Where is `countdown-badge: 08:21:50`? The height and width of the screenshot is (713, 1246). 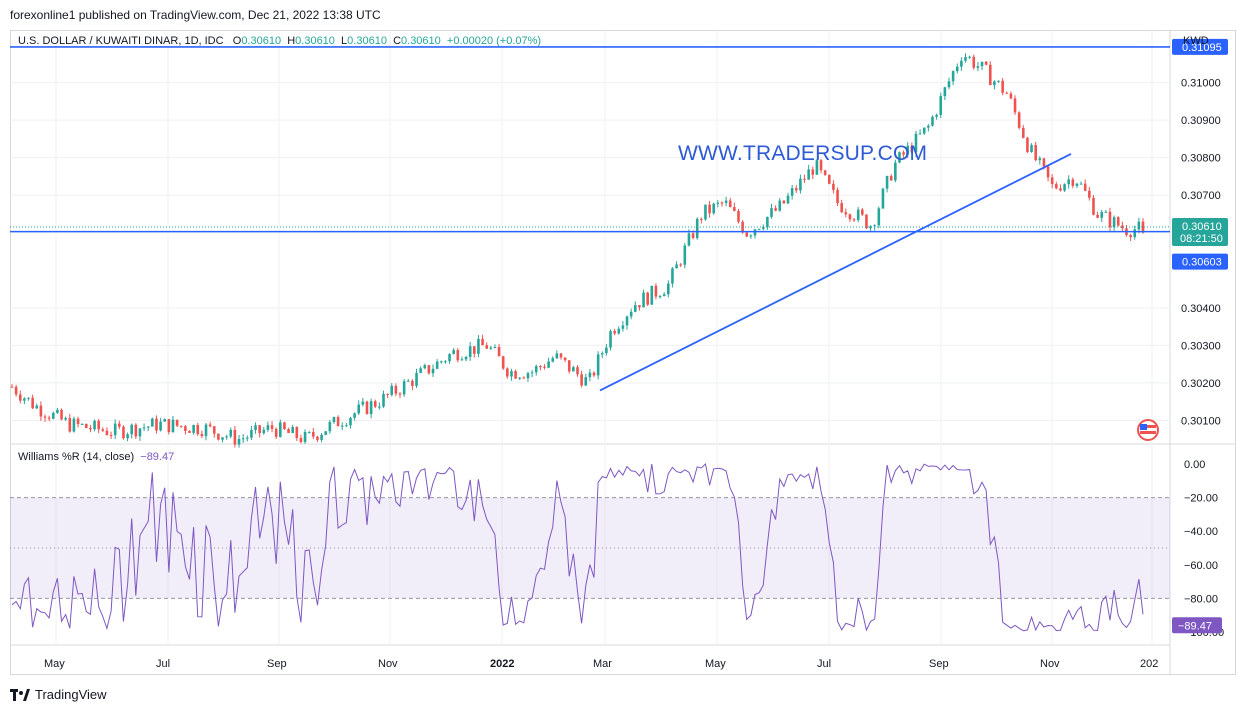 countdown-badge: 08:21:50 is located at coordinates (1201, 239).